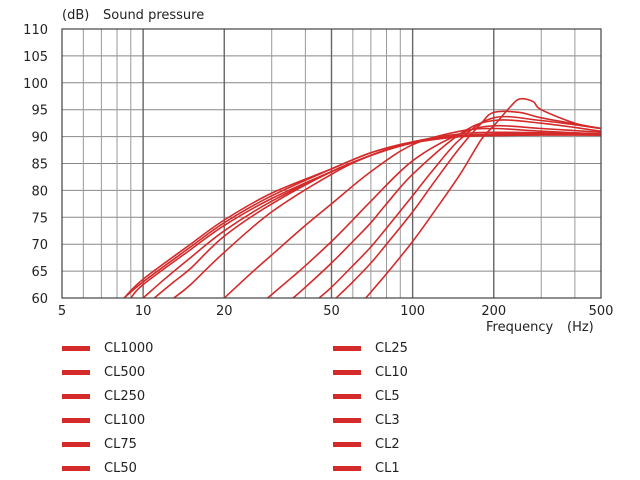  Describe the element at coordinates (35, 30) in the screenshot. I see `y-tick-label: 110` at that location.